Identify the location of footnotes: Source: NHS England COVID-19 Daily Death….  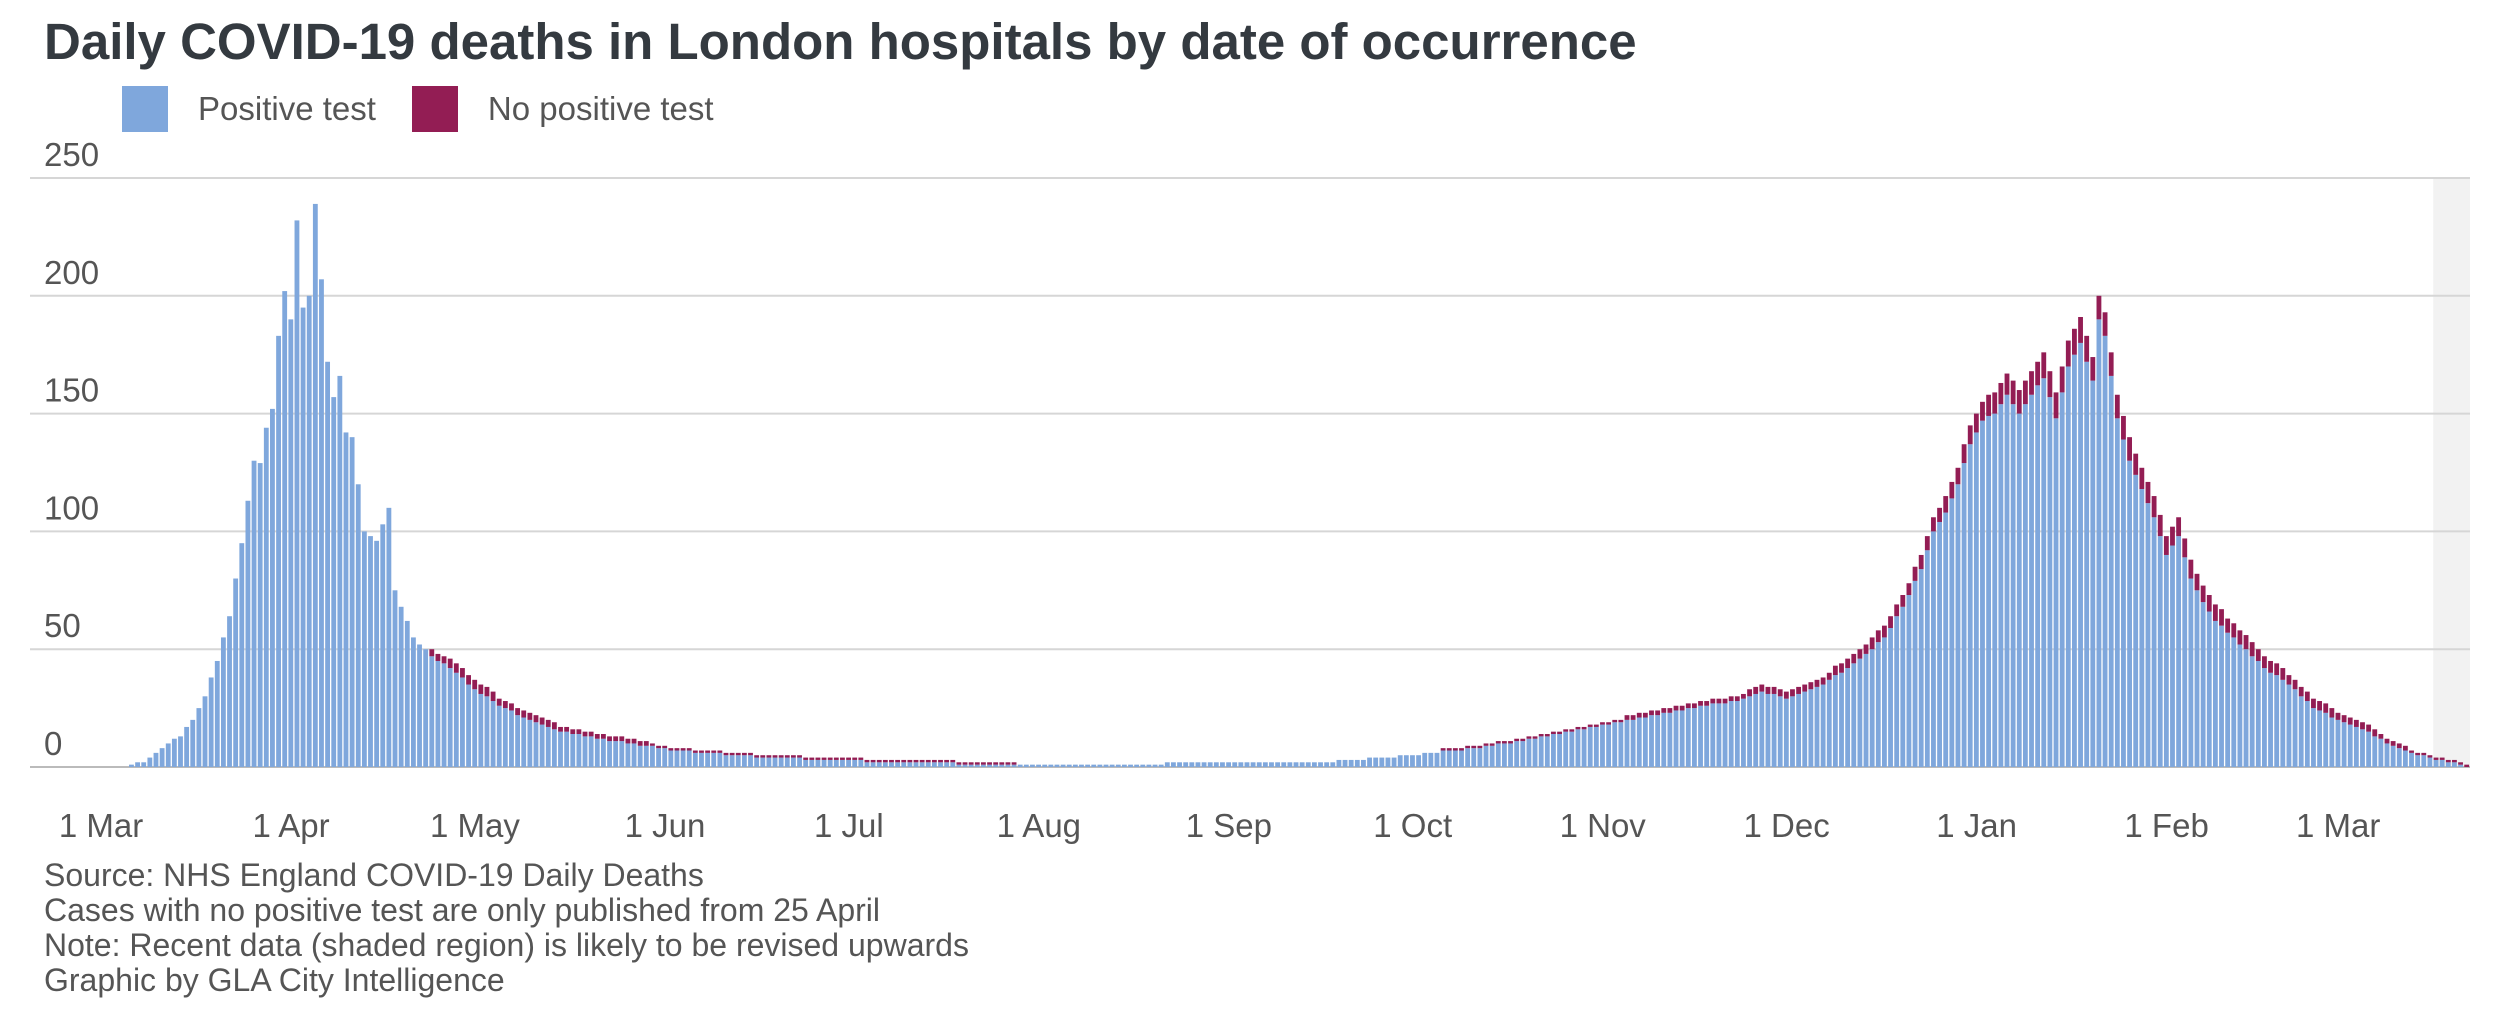
(506, 928).